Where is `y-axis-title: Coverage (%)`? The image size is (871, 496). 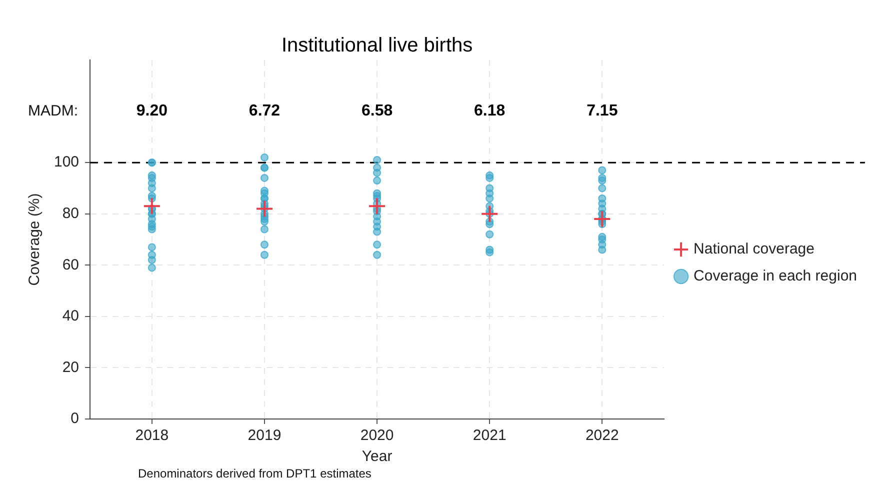
y-axis-title: Coverage (%) is located at coordinates (35, 239).